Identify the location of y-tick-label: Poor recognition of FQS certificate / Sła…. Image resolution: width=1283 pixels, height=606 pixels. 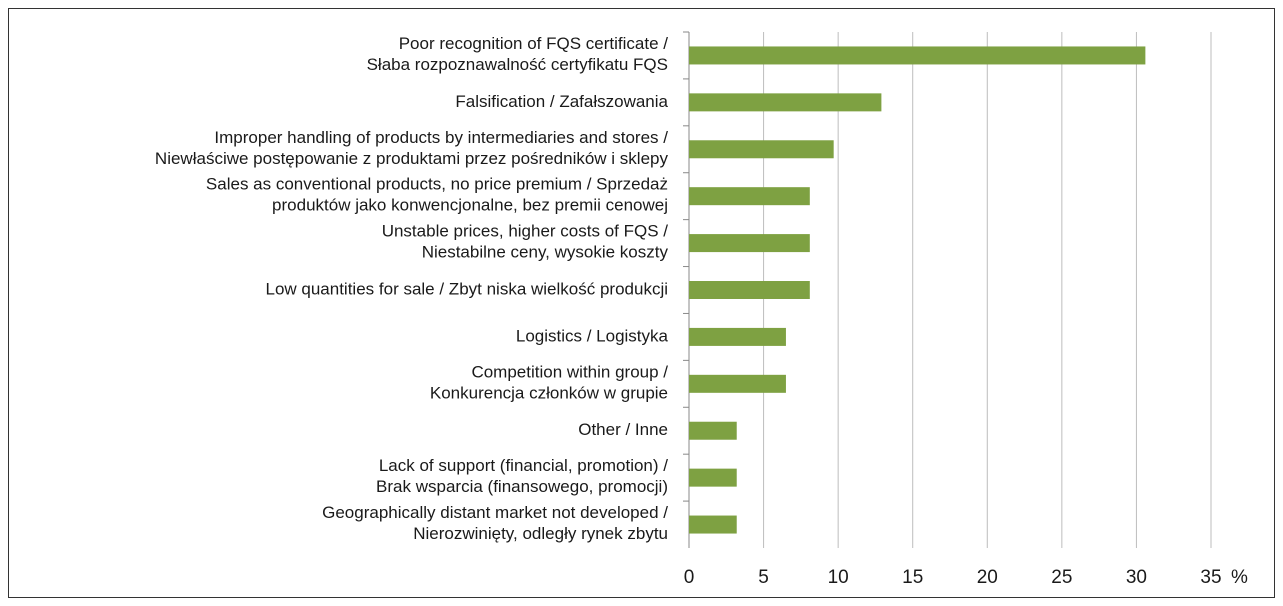
(518, 54).